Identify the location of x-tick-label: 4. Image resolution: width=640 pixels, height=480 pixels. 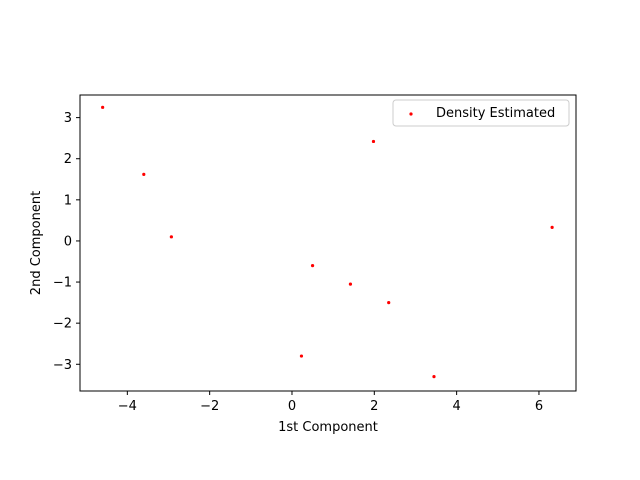
(456, 406).